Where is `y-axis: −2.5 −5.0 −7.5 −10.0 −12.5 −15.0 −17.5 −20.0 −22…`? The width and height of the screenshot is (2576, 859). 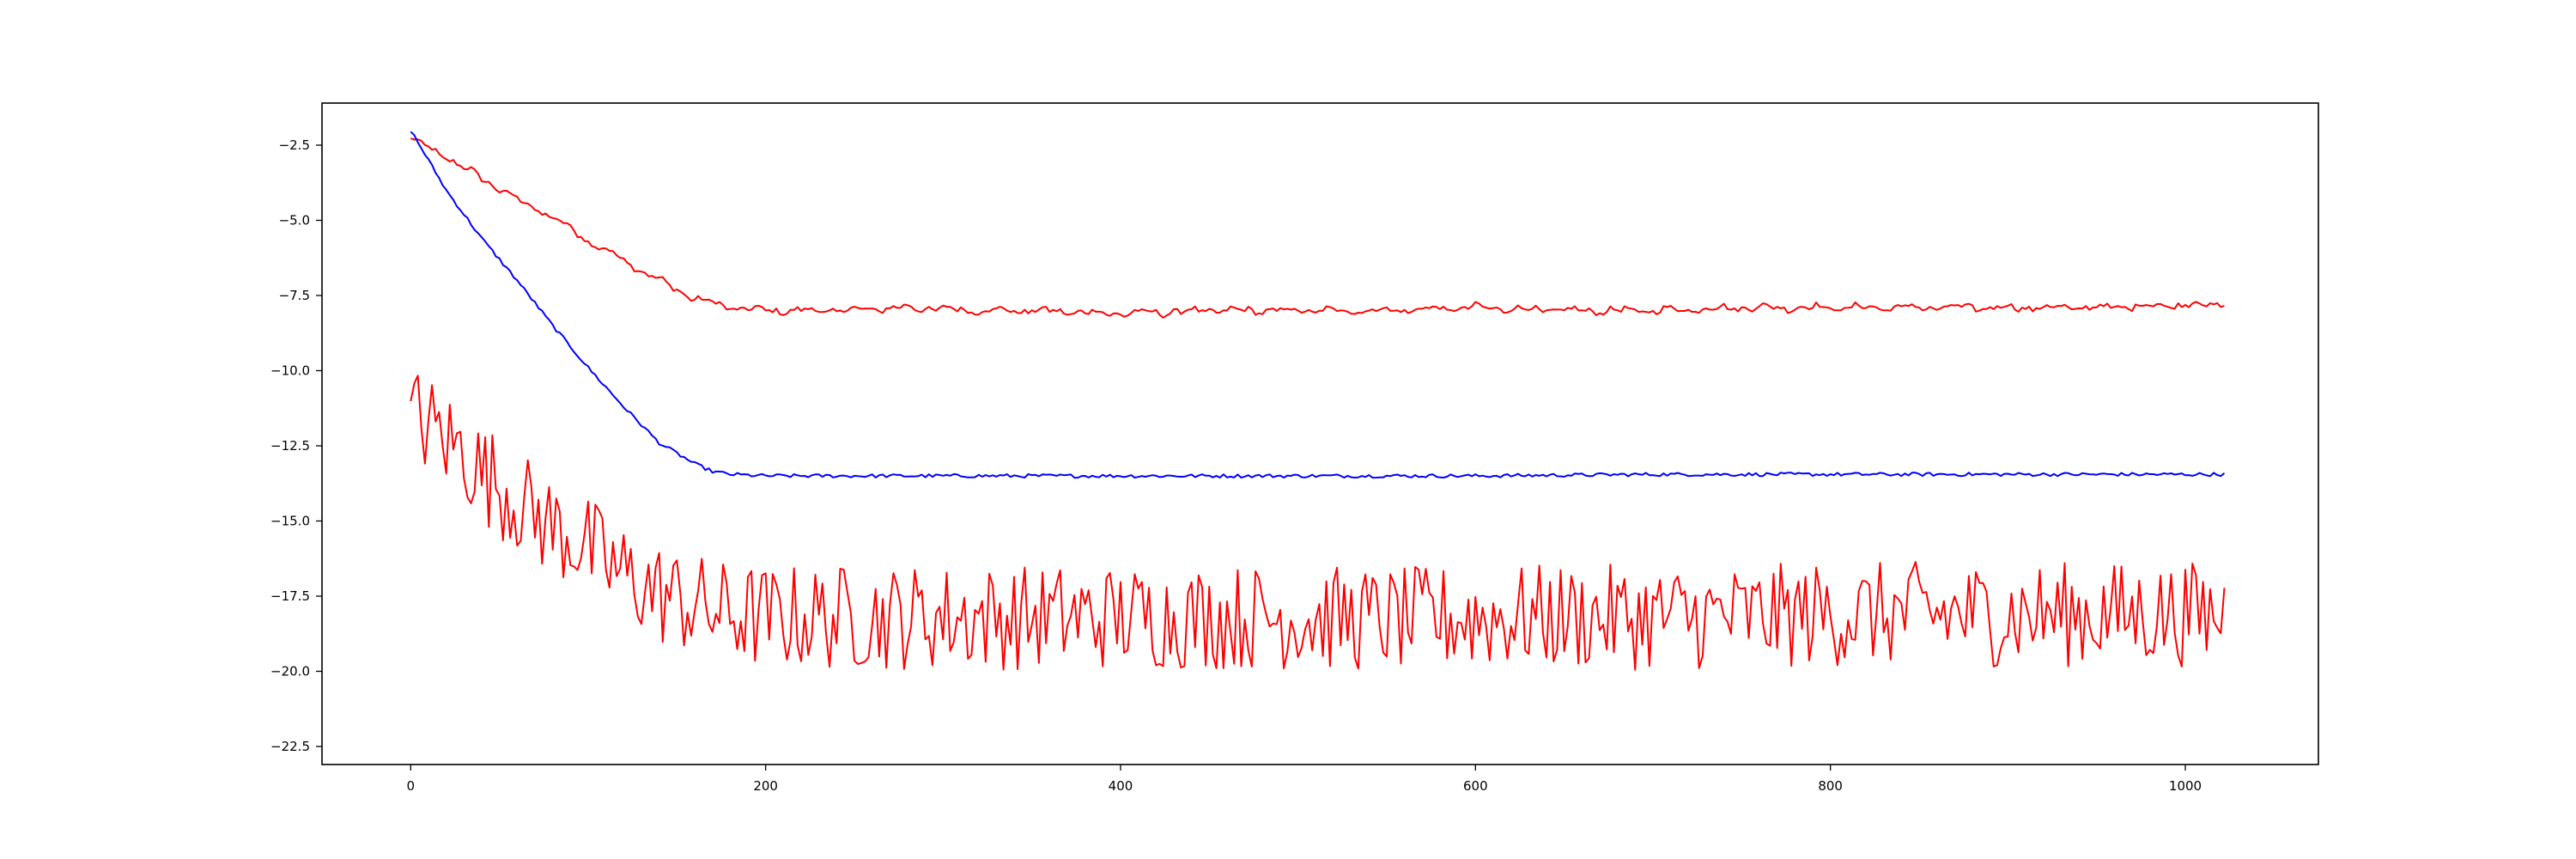 y-axis: −2.5 −5.0 −7.5 −10.0 −12.5 −15.0 −17.5 −20.0 −22… is located at coordinates (296, 445).